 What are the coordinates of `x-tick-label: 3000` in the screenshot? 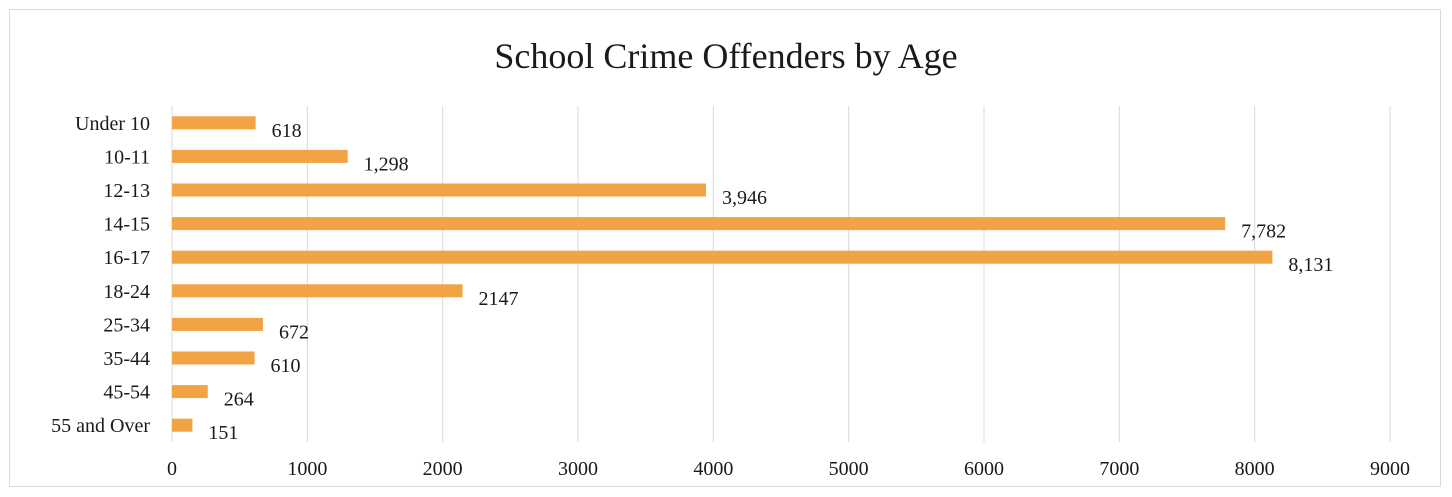 It's located at (578, 469).